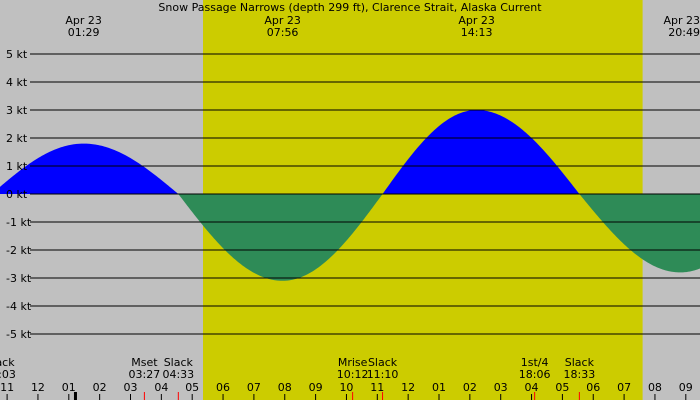  I want to click on extreme-time: 20:49, so click(684, 32).